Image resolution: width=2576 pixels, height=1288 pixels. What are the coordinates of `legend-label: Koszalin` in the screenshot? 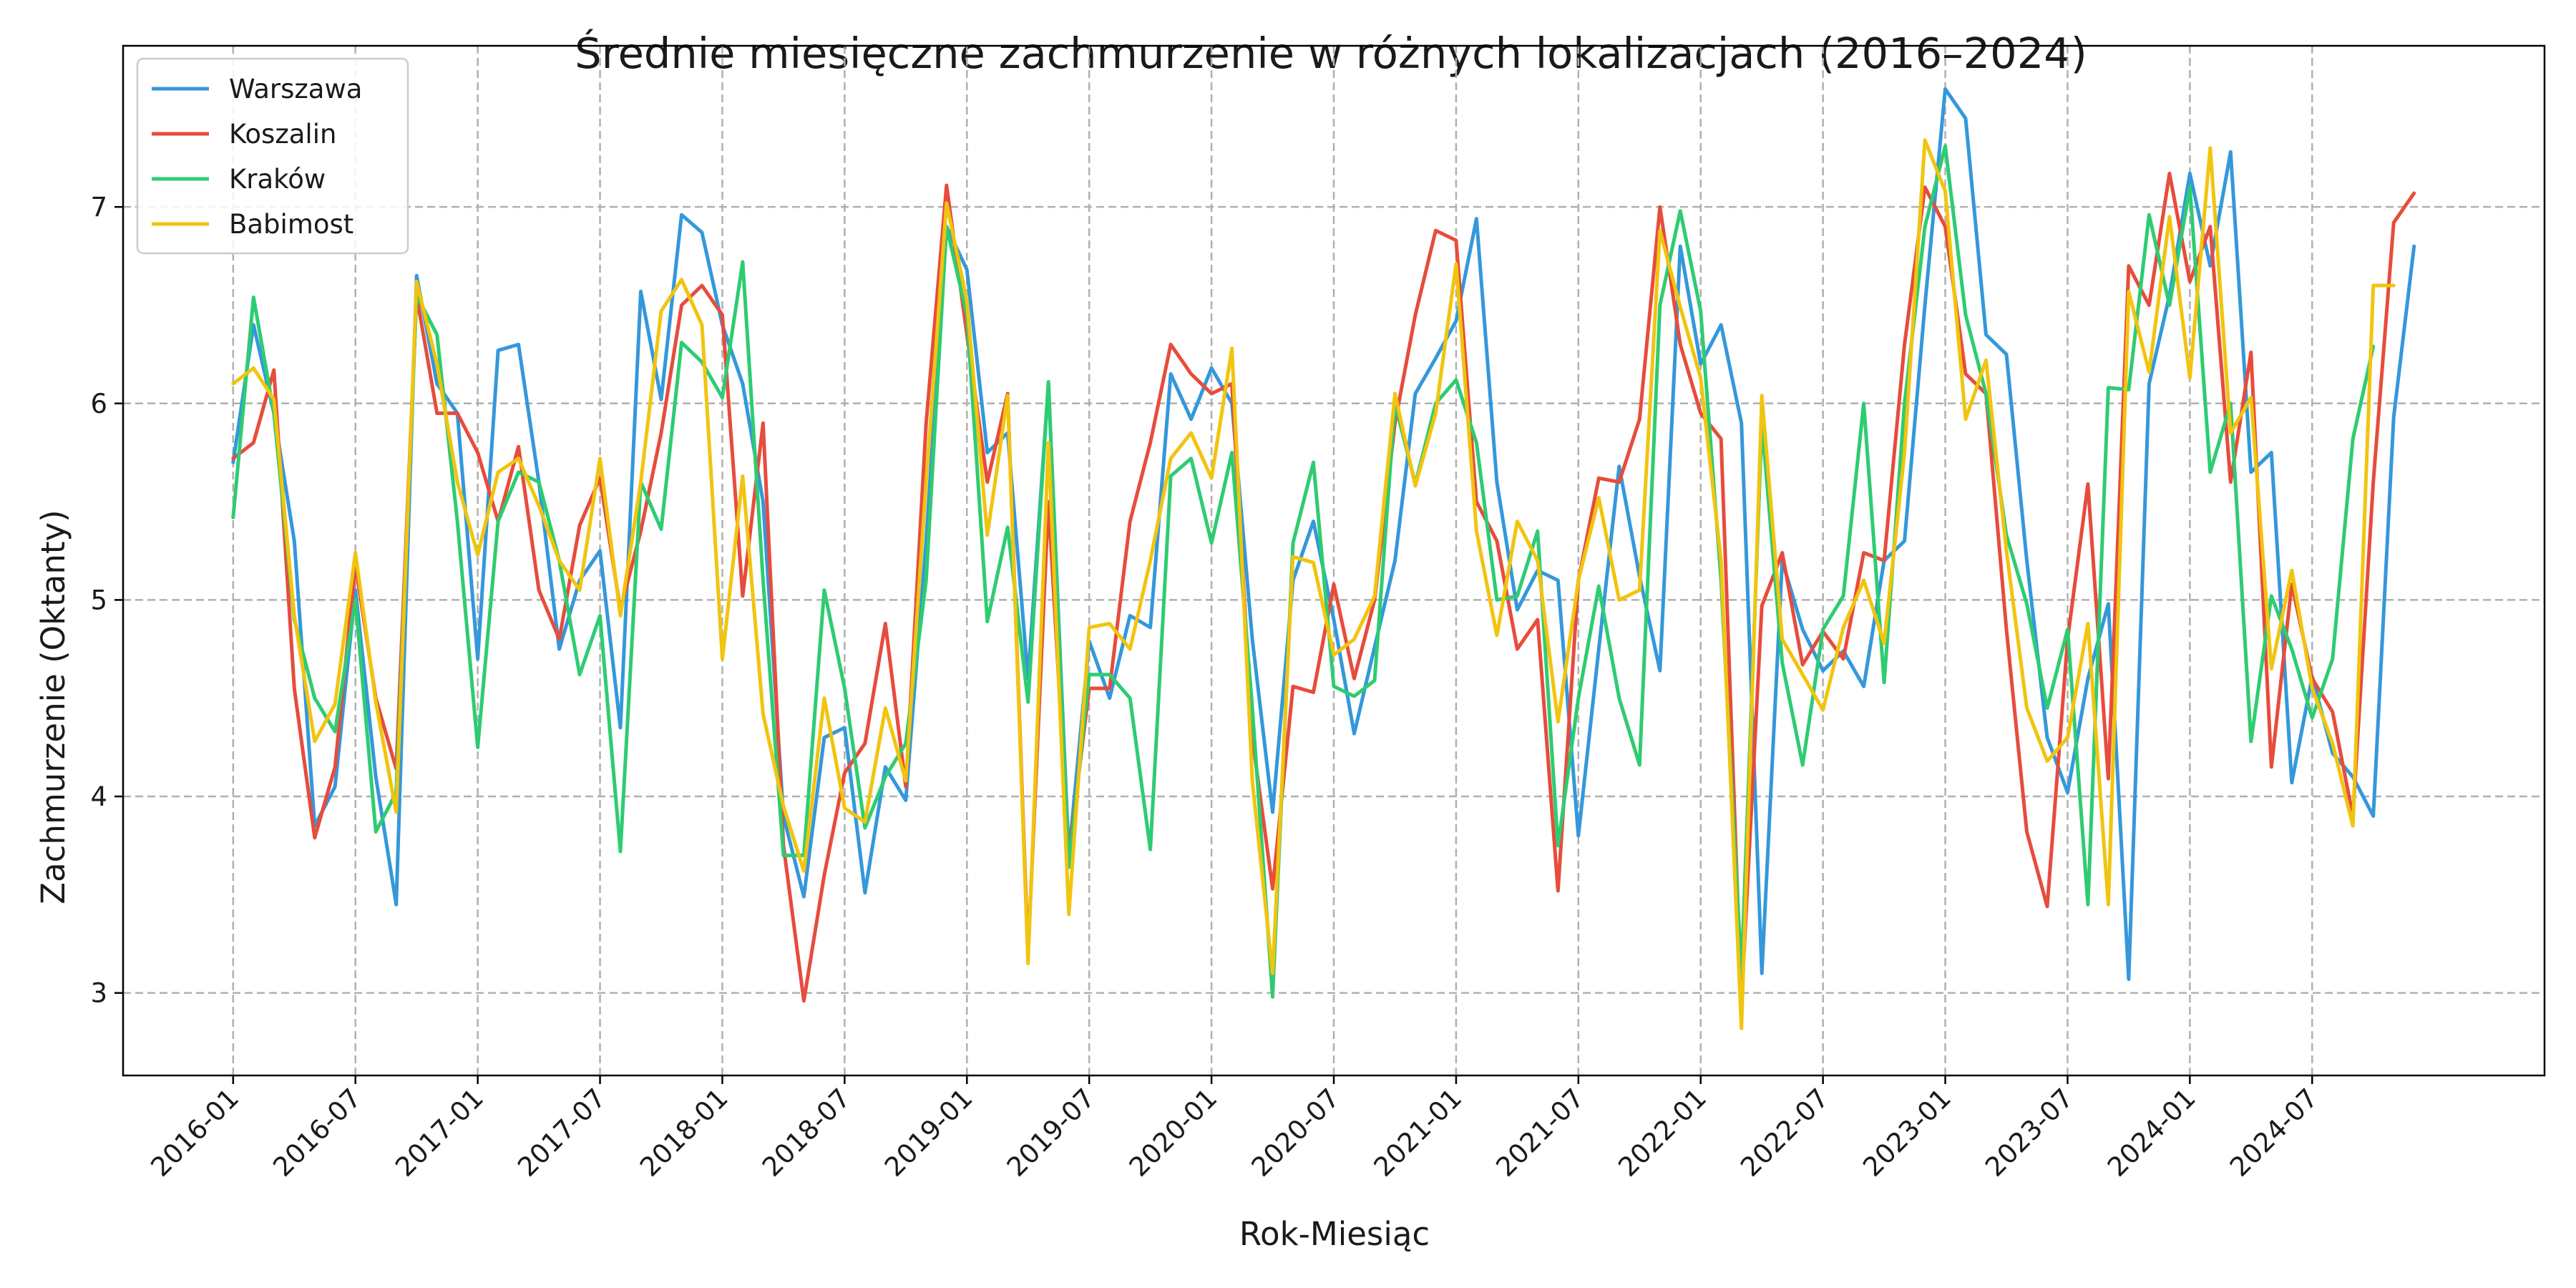 It's located at (282, 134).